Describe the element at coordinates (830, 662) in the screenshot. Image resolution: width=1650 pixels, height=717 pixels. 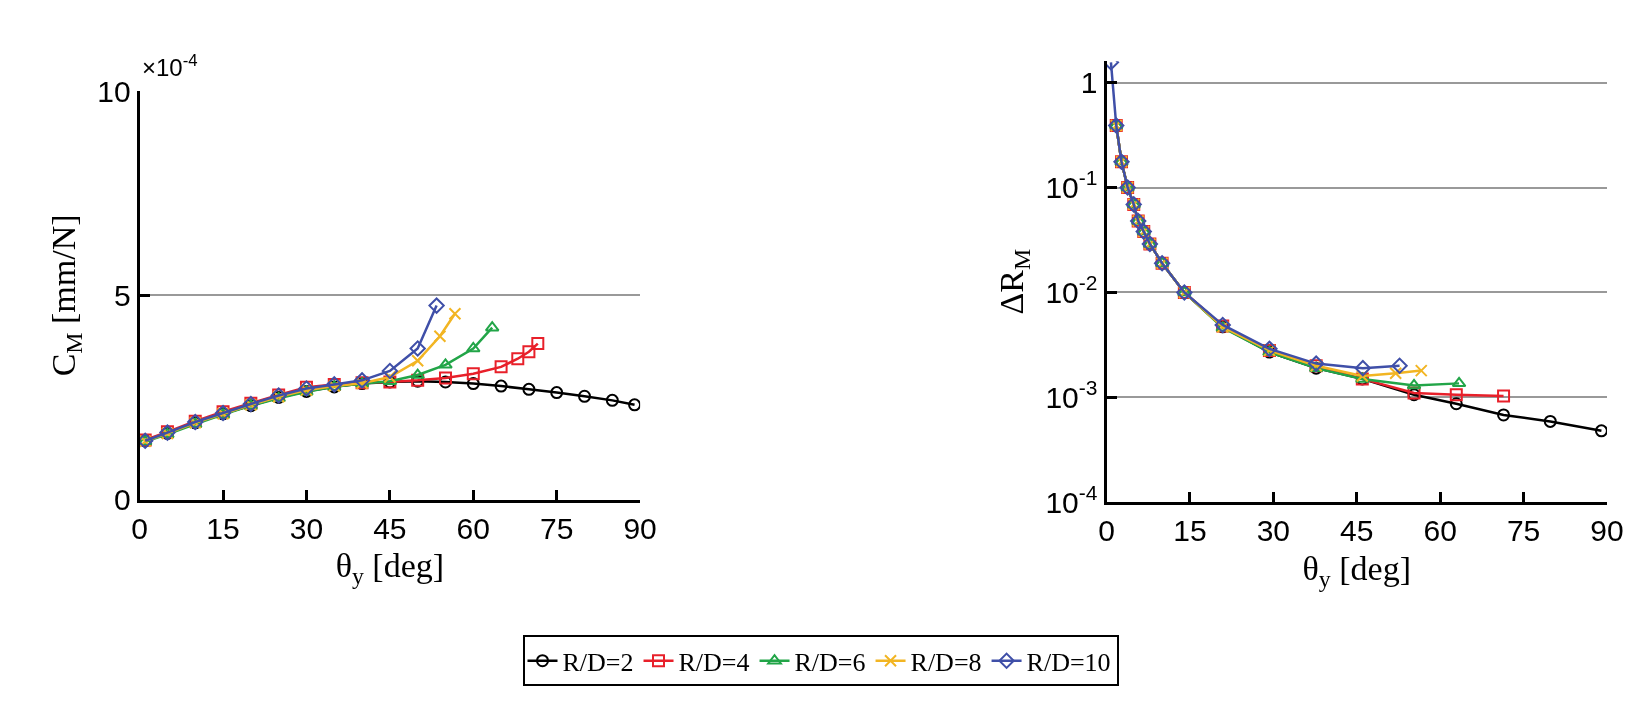
I see `legend-label: R/D=6` at that location.